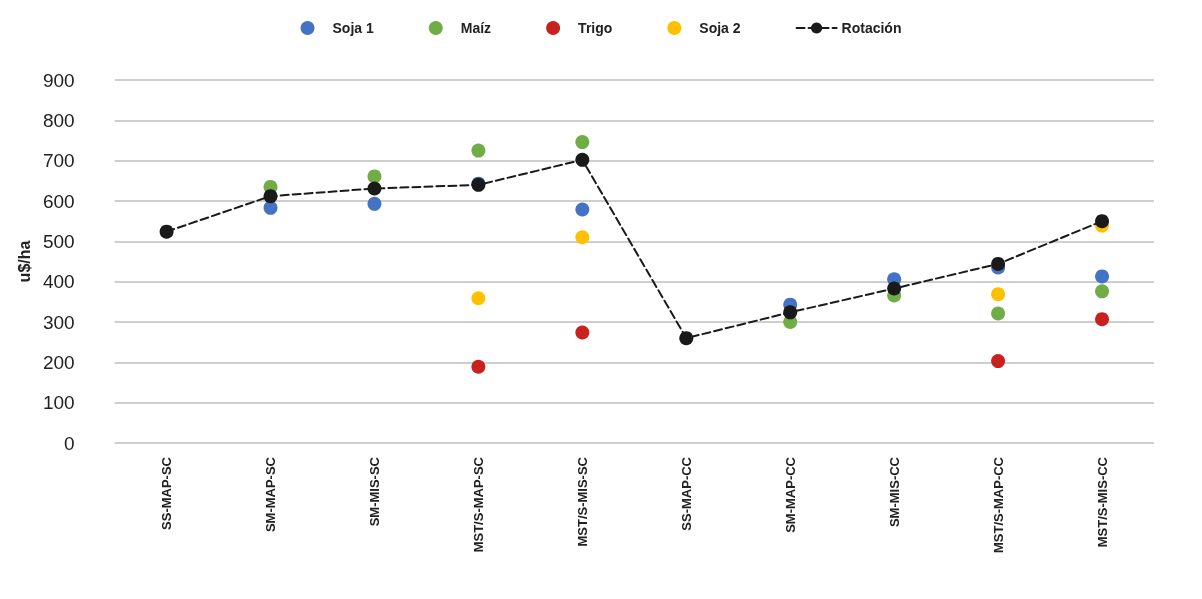 The height and width of the screenshot is (599, 1202). I want to click on x-tick-label: MST/S-MAP-CC, so click(998, 505).